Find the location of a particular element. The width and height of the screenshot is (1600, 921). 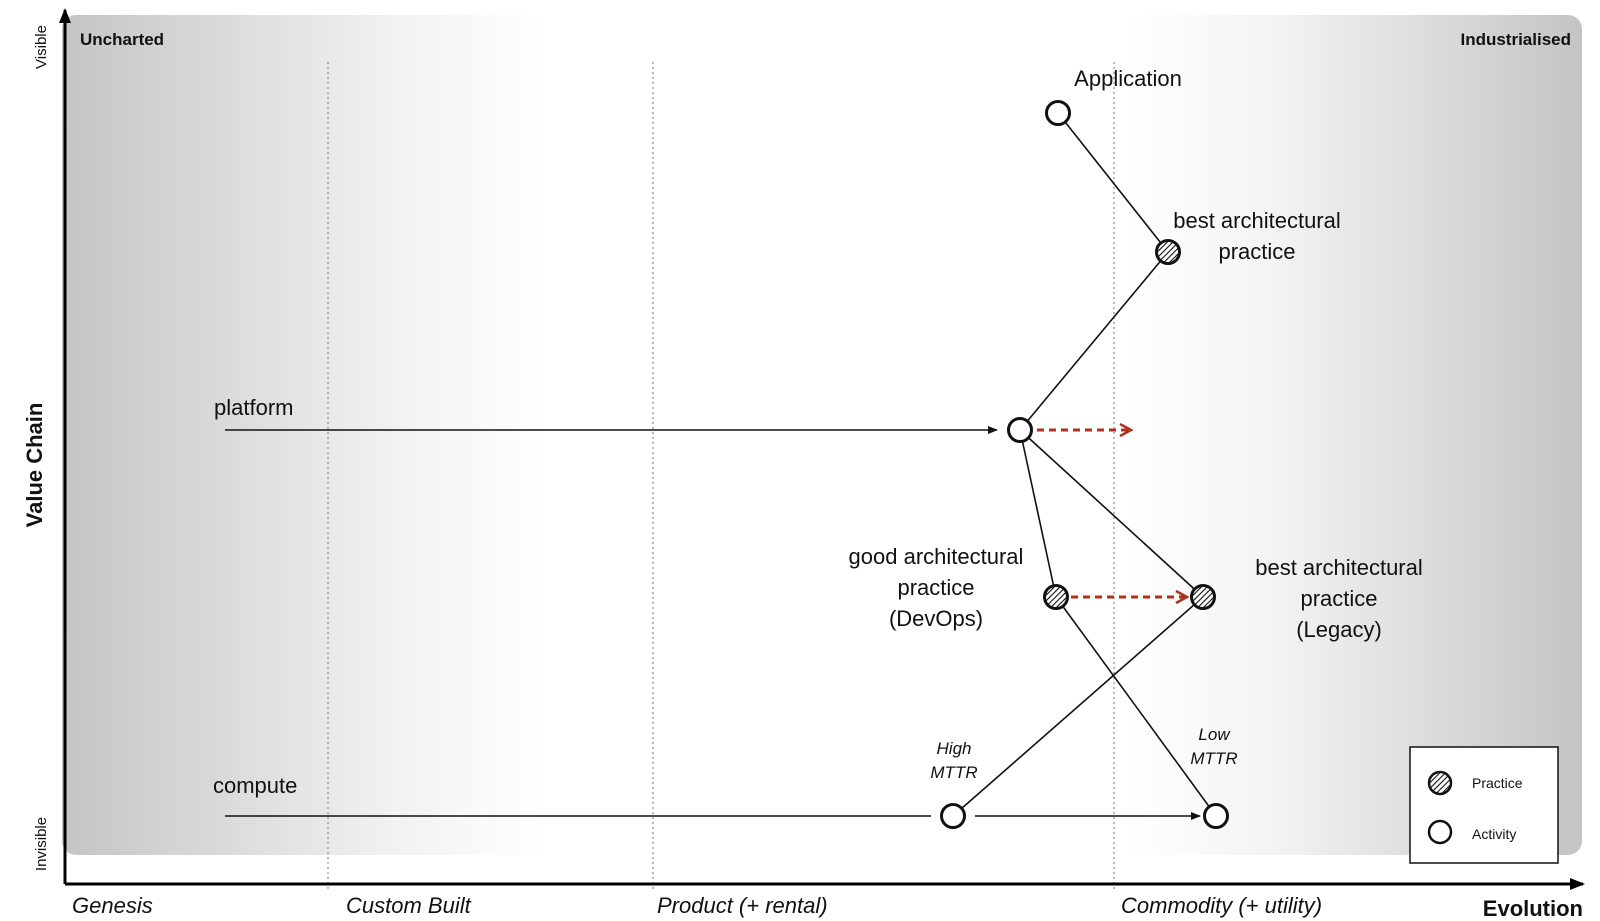

low-mttr-label-2: MTTR is located at coordinates (1213, 758).